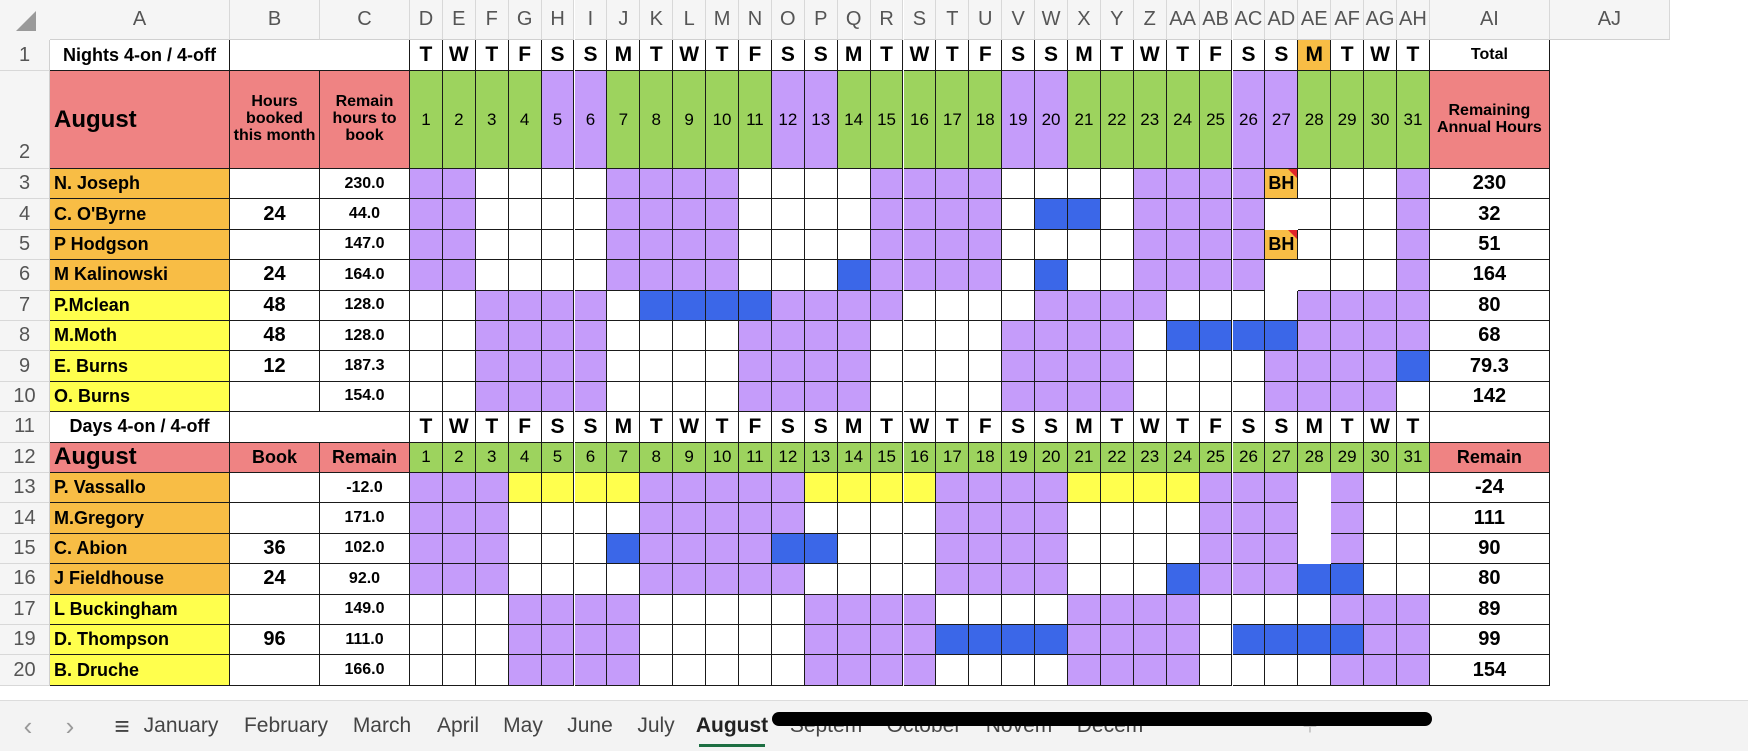  Describe the element at coordinates (788, 120) in the screenshot. I see `date-header: 12` at that location.